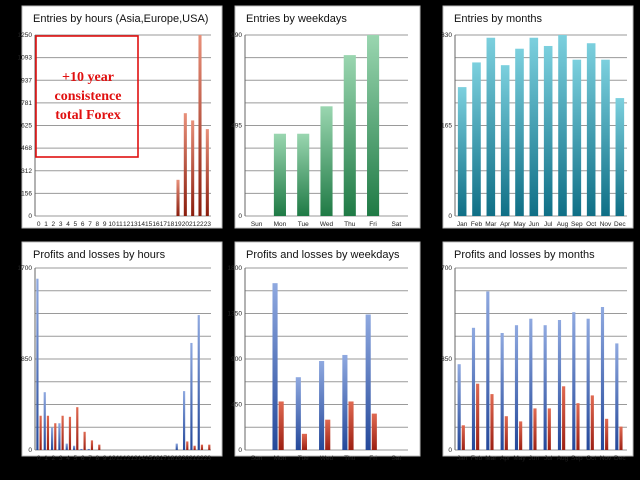  I want to click on y-tick-label: 625, so click(26, 126).